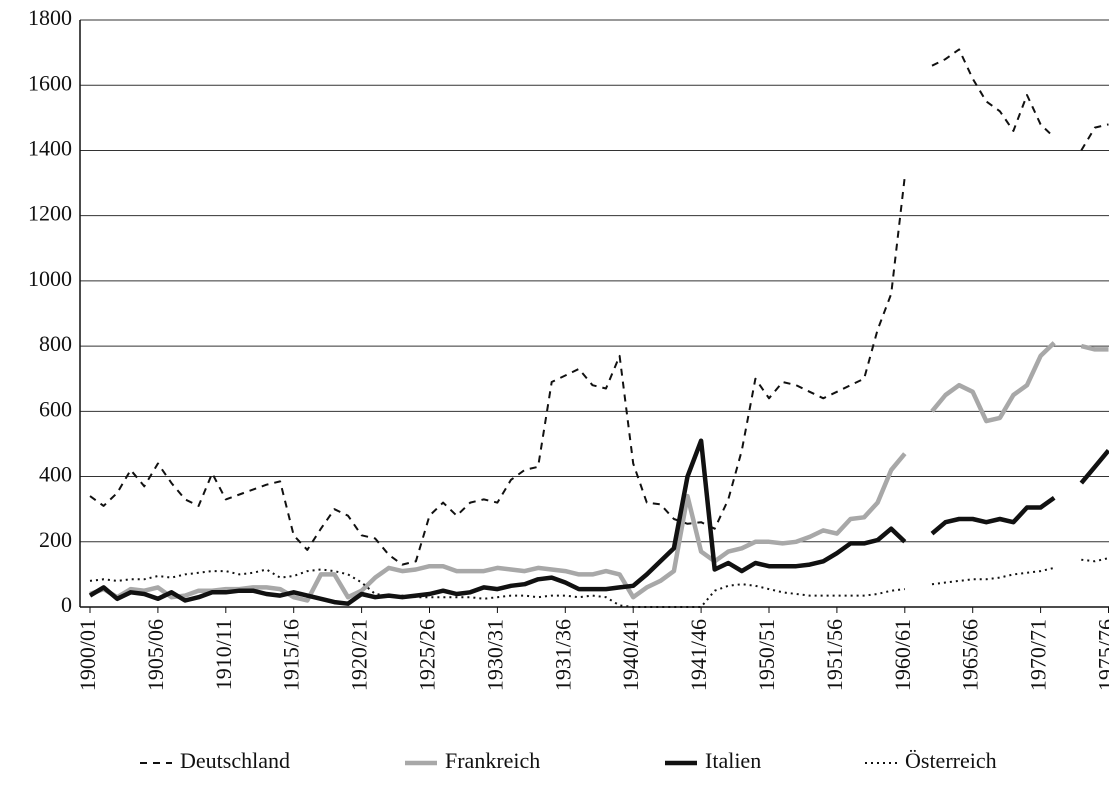 The image size is (1109, 799). Describe the element at coordinates (970, 655) in the screenshot. I see `x-tick-label: 1965/66` at that location.